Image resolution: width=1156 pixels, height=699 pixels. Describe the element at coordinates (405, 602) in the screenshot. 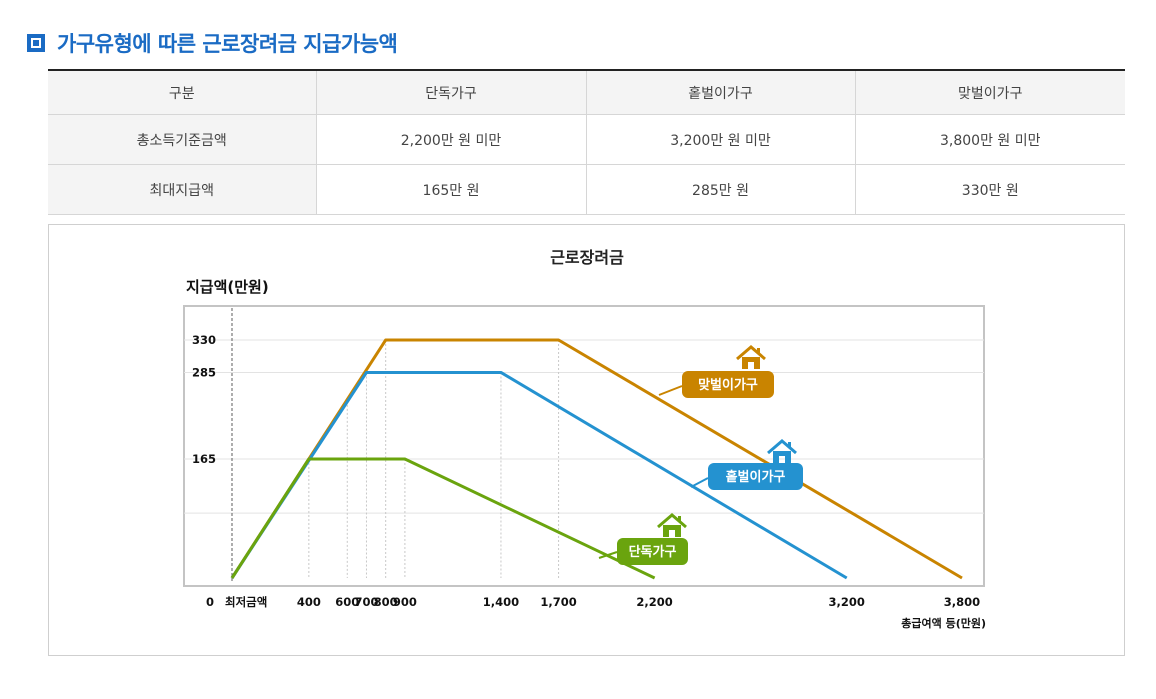

I see `x-tick-label: 900` at that location.